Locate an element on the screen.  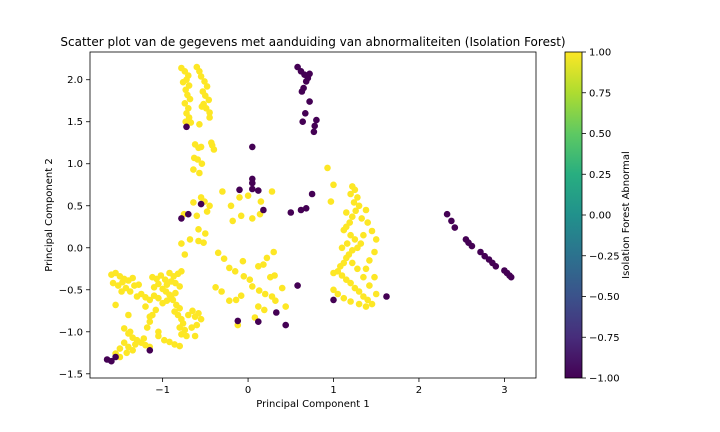
colorbar-tick-label: −1.00 is located at coordinates (604, 379).